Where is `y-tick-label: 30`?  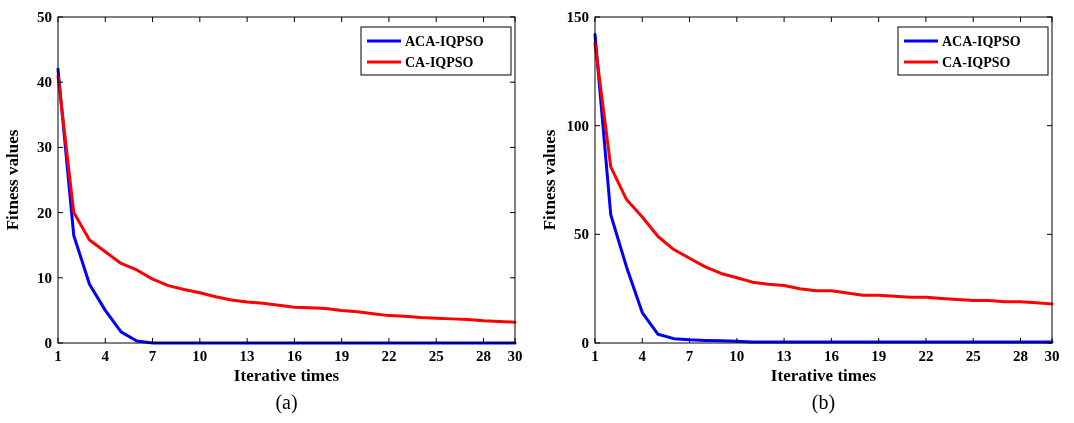
y-tick-label: 30 is located at coordinates (44, 147).